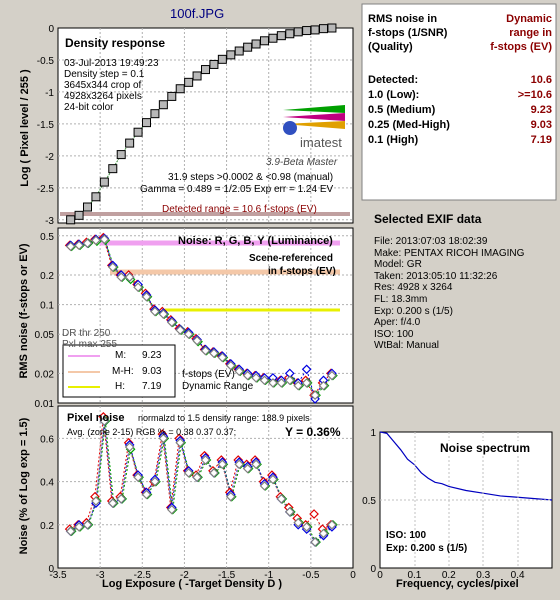  I want to click on spectrum-ytick: 0.5, so click(369, 501).